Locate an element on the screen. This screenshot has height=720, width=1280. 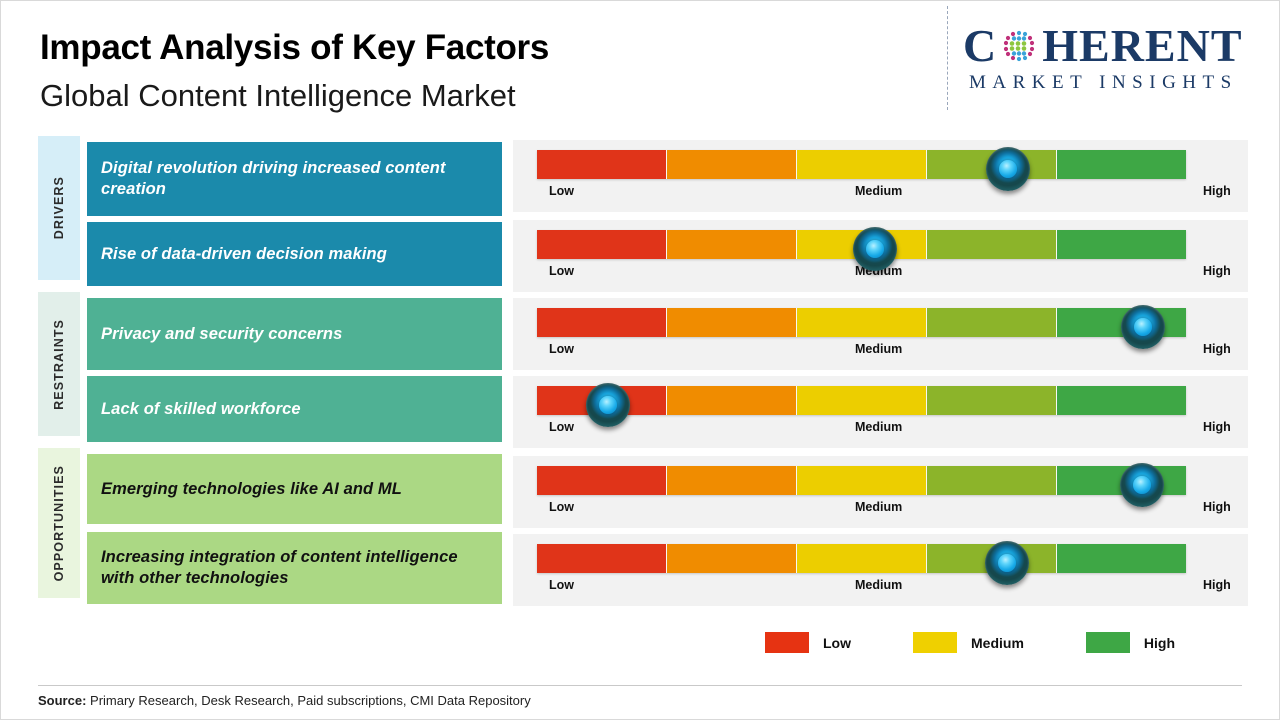
legend-swatch-high is located at coordinates (1107, 642).